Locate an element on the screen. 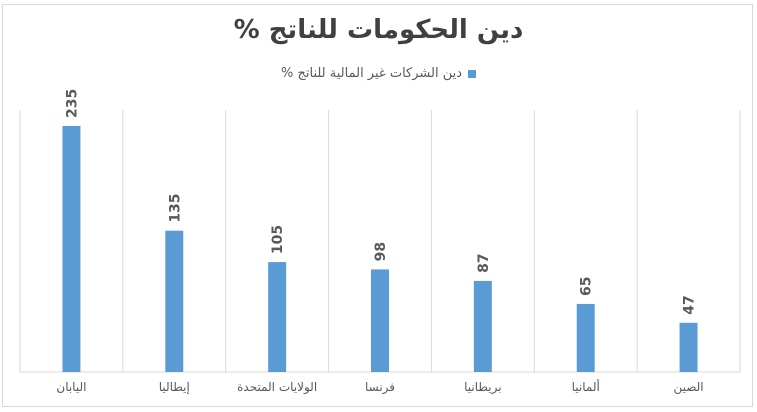 The image size is (757, 412). value-label: 98 is located at coordinates (381, 251).